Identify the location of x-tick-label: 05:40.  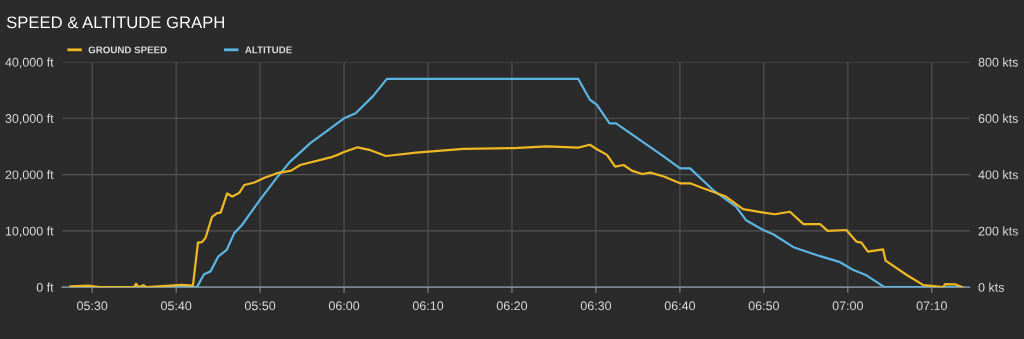
(176, 306).